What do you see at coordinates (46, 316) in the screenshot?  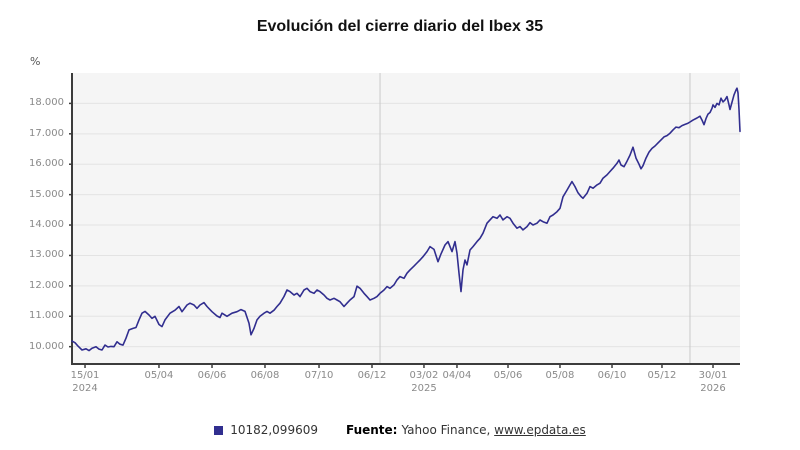 I see `y-tick-label: 11.000` at bounding box center [46, 316].